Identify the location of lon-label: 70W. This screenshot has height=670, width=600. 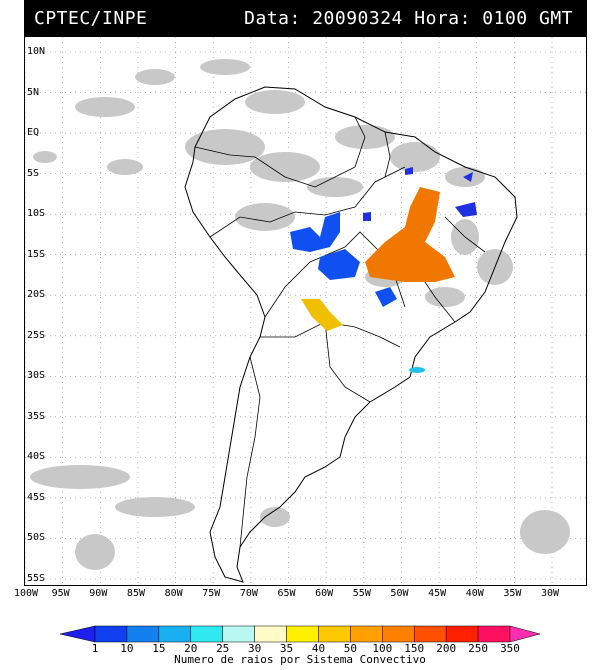
(248, 593).